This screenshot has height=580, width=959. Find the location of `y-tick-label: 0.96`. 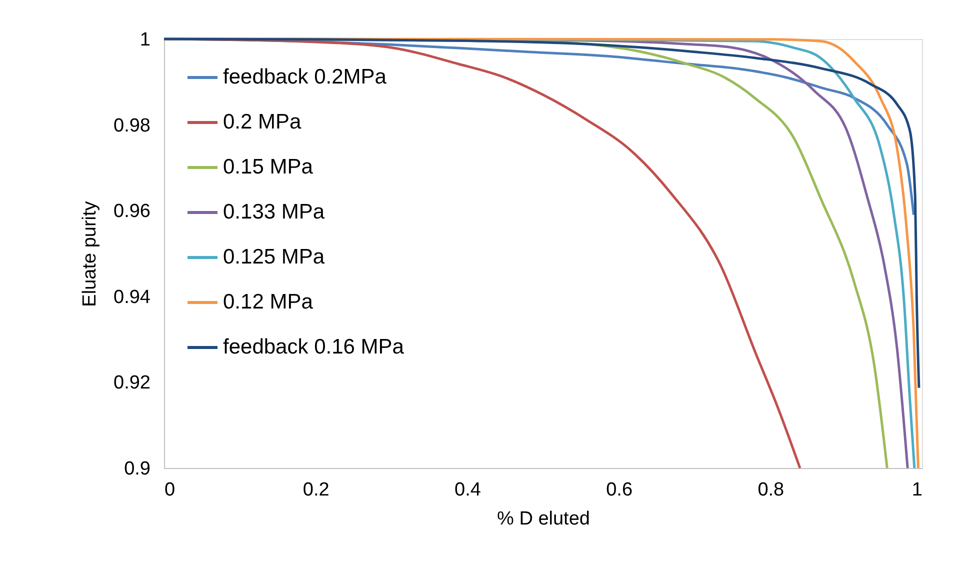

y-tick-label: 0.96 is located at coordinates (132, 211).